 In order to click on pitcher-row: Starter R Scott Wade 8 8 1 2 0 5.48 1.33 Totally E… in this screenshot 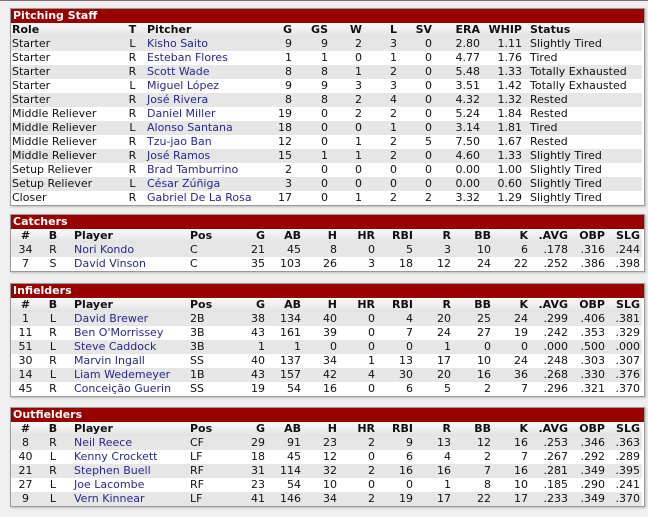, I will do `click(326, 72)`.